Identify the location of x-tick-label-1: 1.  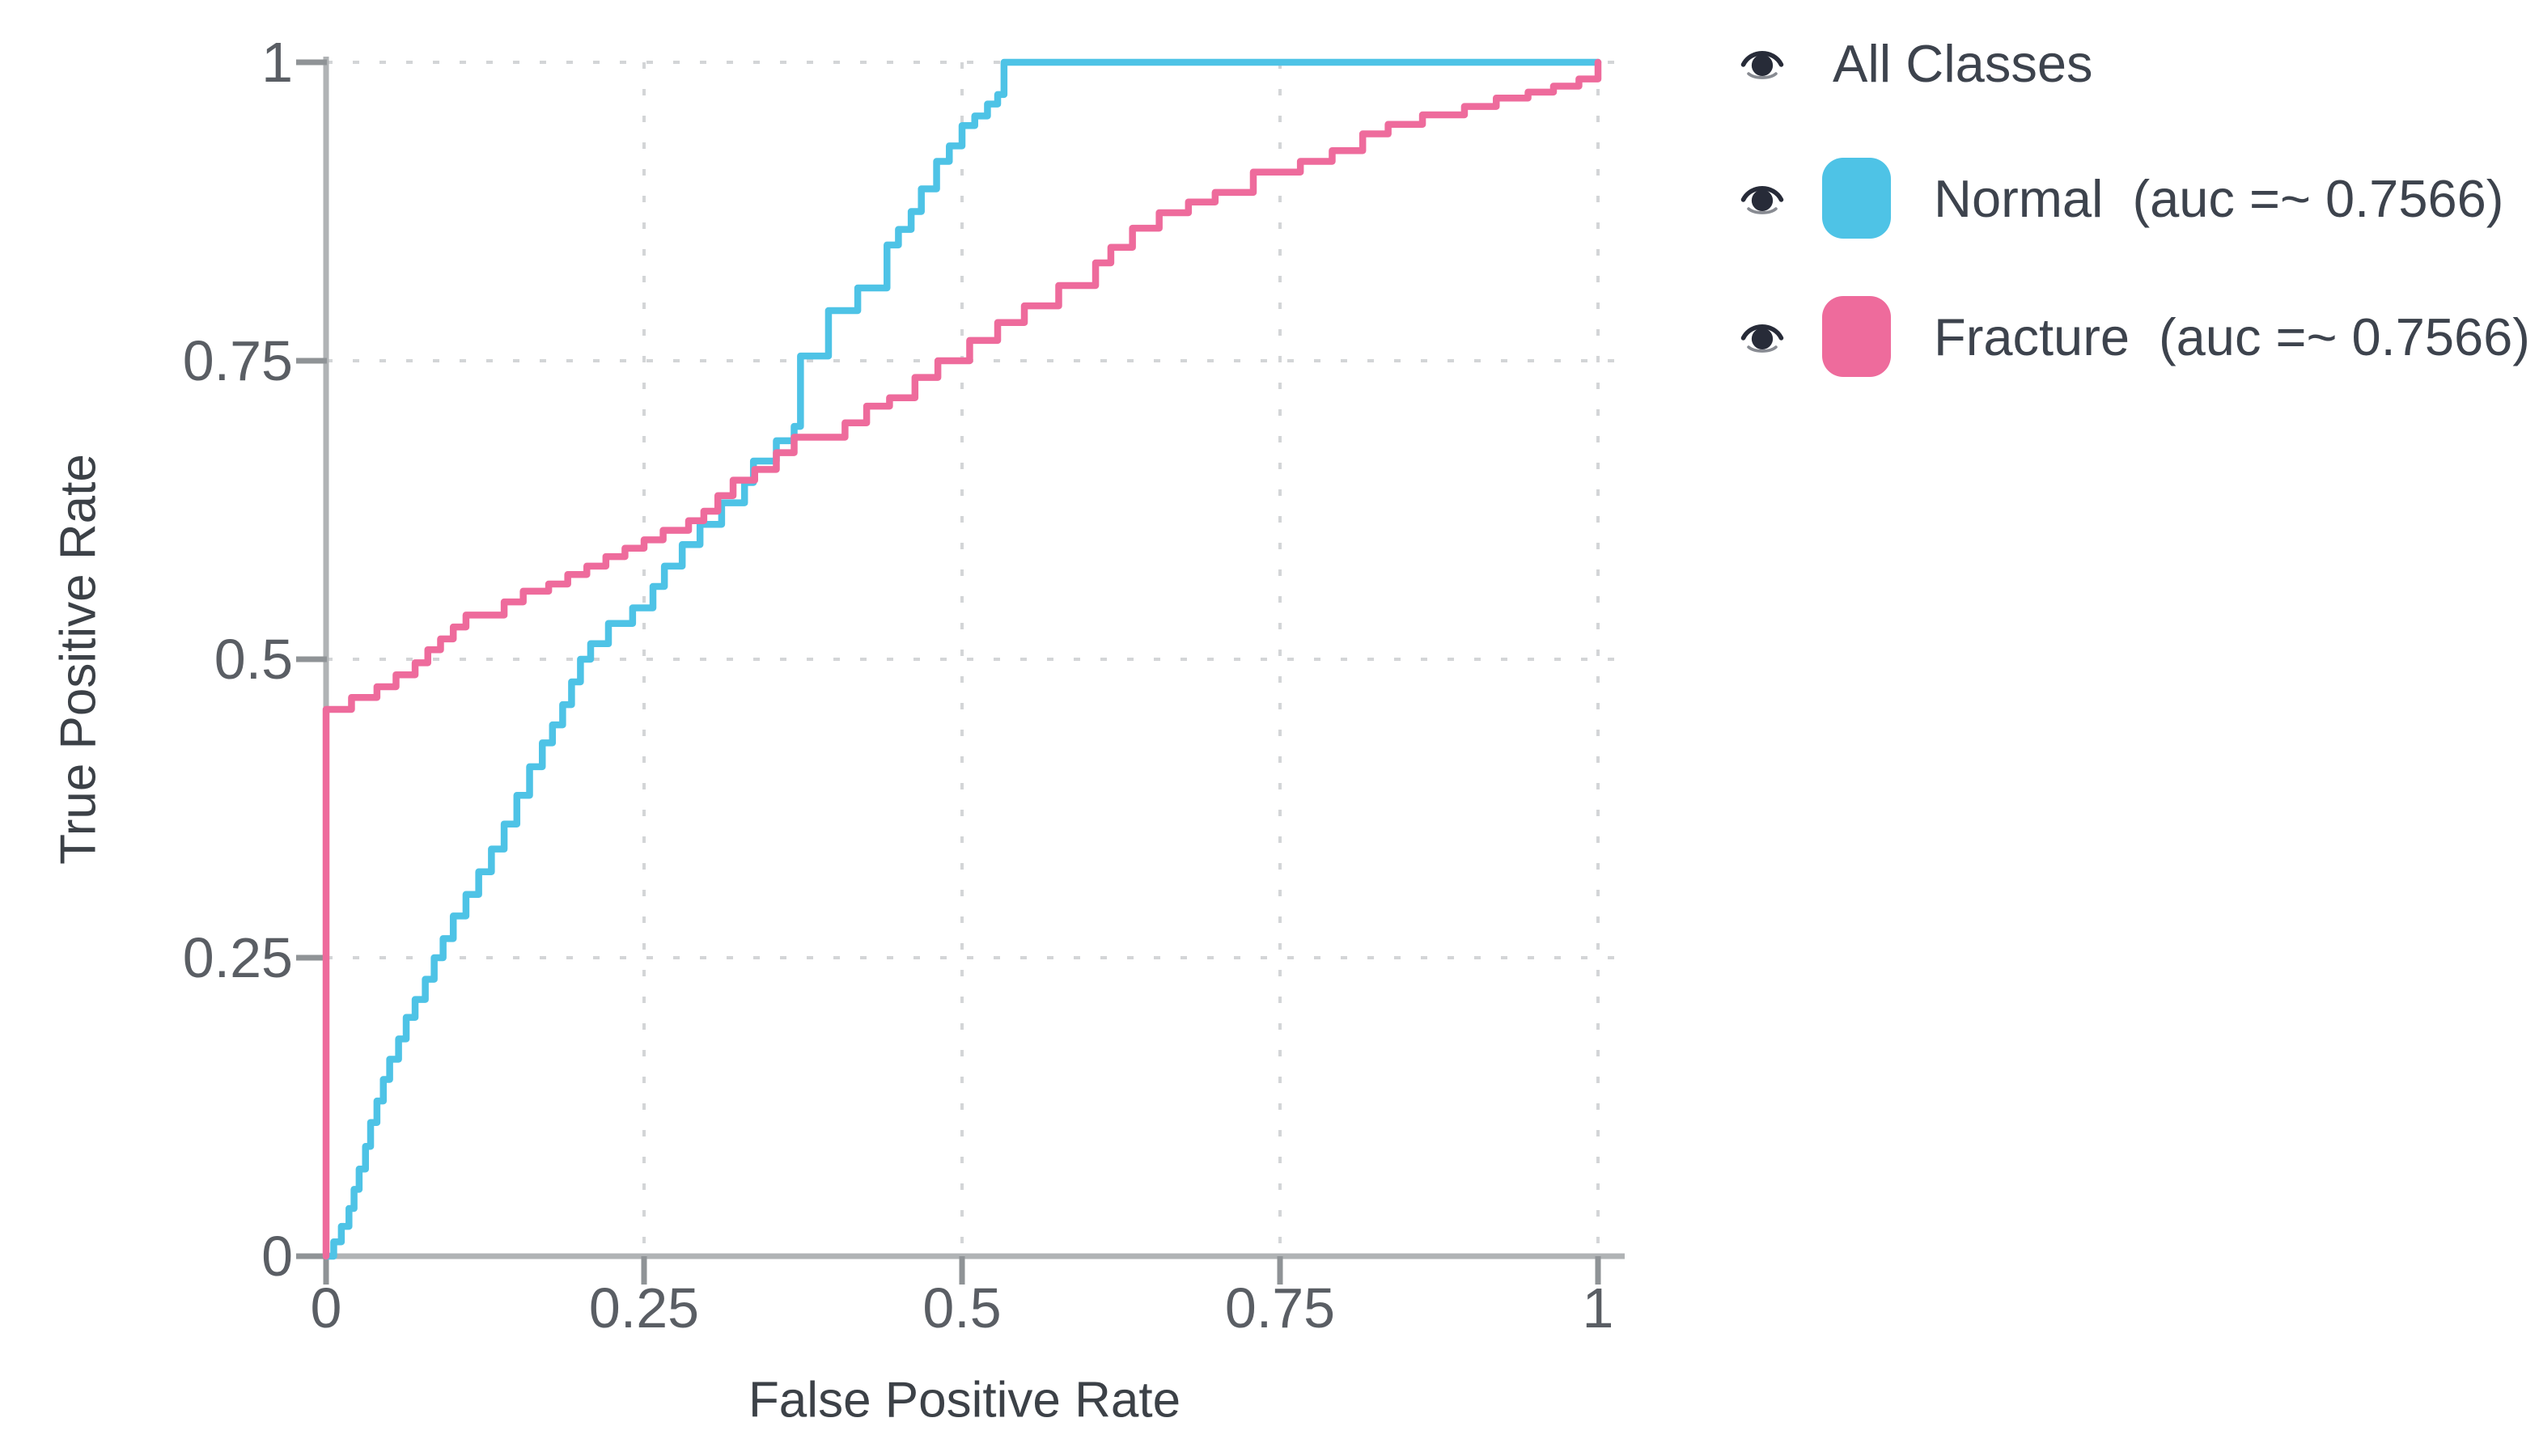
(1598, 1308).